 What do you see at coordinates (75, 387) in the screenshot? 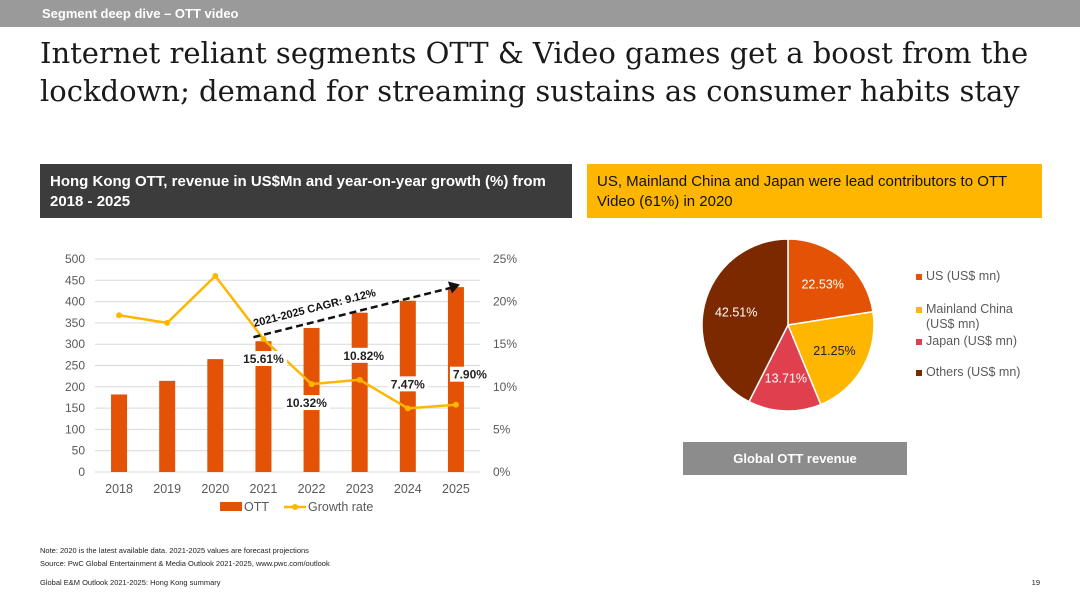
I see `y-axis-tick-label: 200` at bounding box center [75, 387].